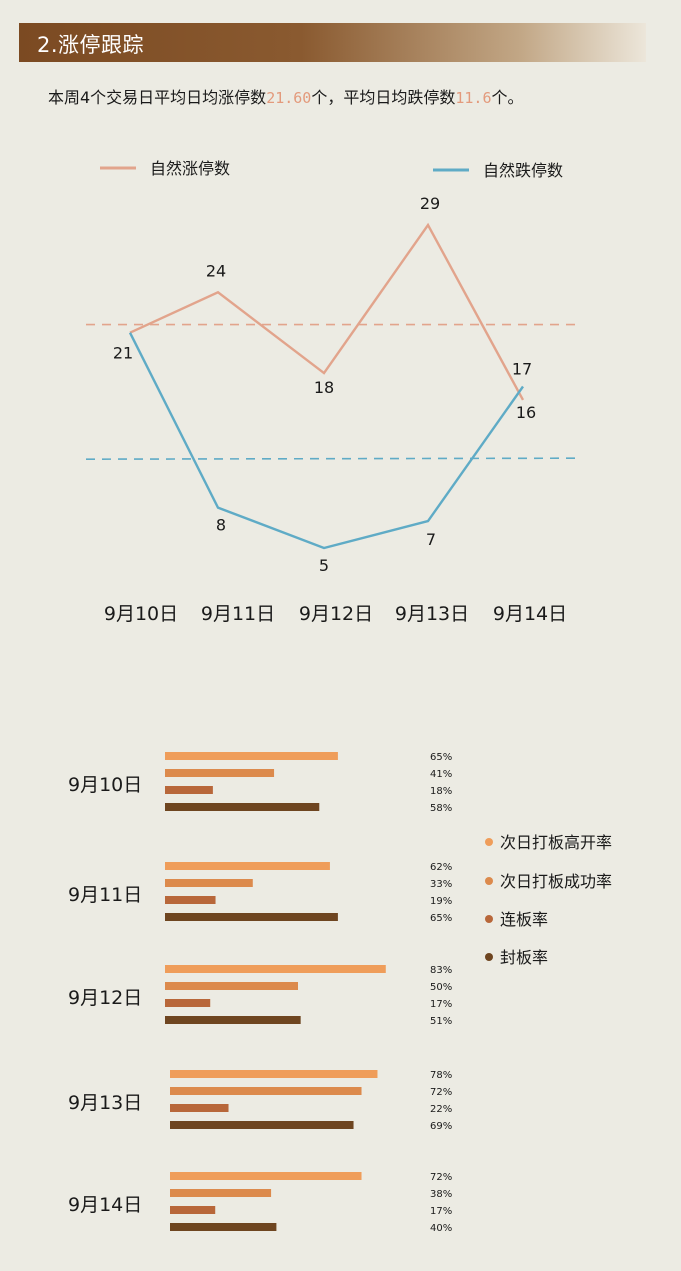 This screenshot has height=1271, width=681. What do you see at coordinates (105, 785) in the screenshot?
I see `group-label-0: 9月10日` at bounding box center [105, 785].